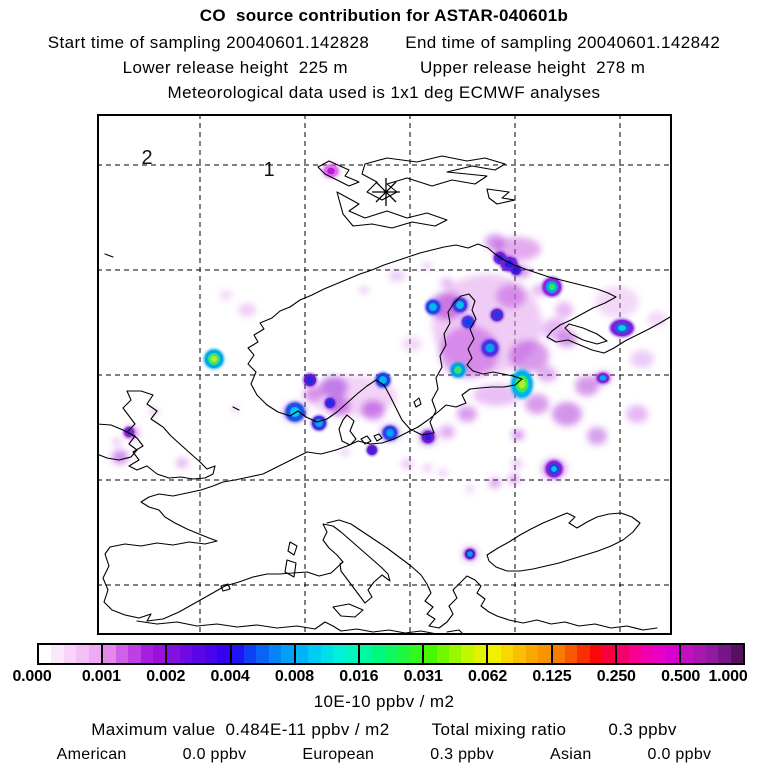  What do you see at coordinates (417, 402) in the screenshot?
I see `coast-gotland` at bounding box center [417, 402].